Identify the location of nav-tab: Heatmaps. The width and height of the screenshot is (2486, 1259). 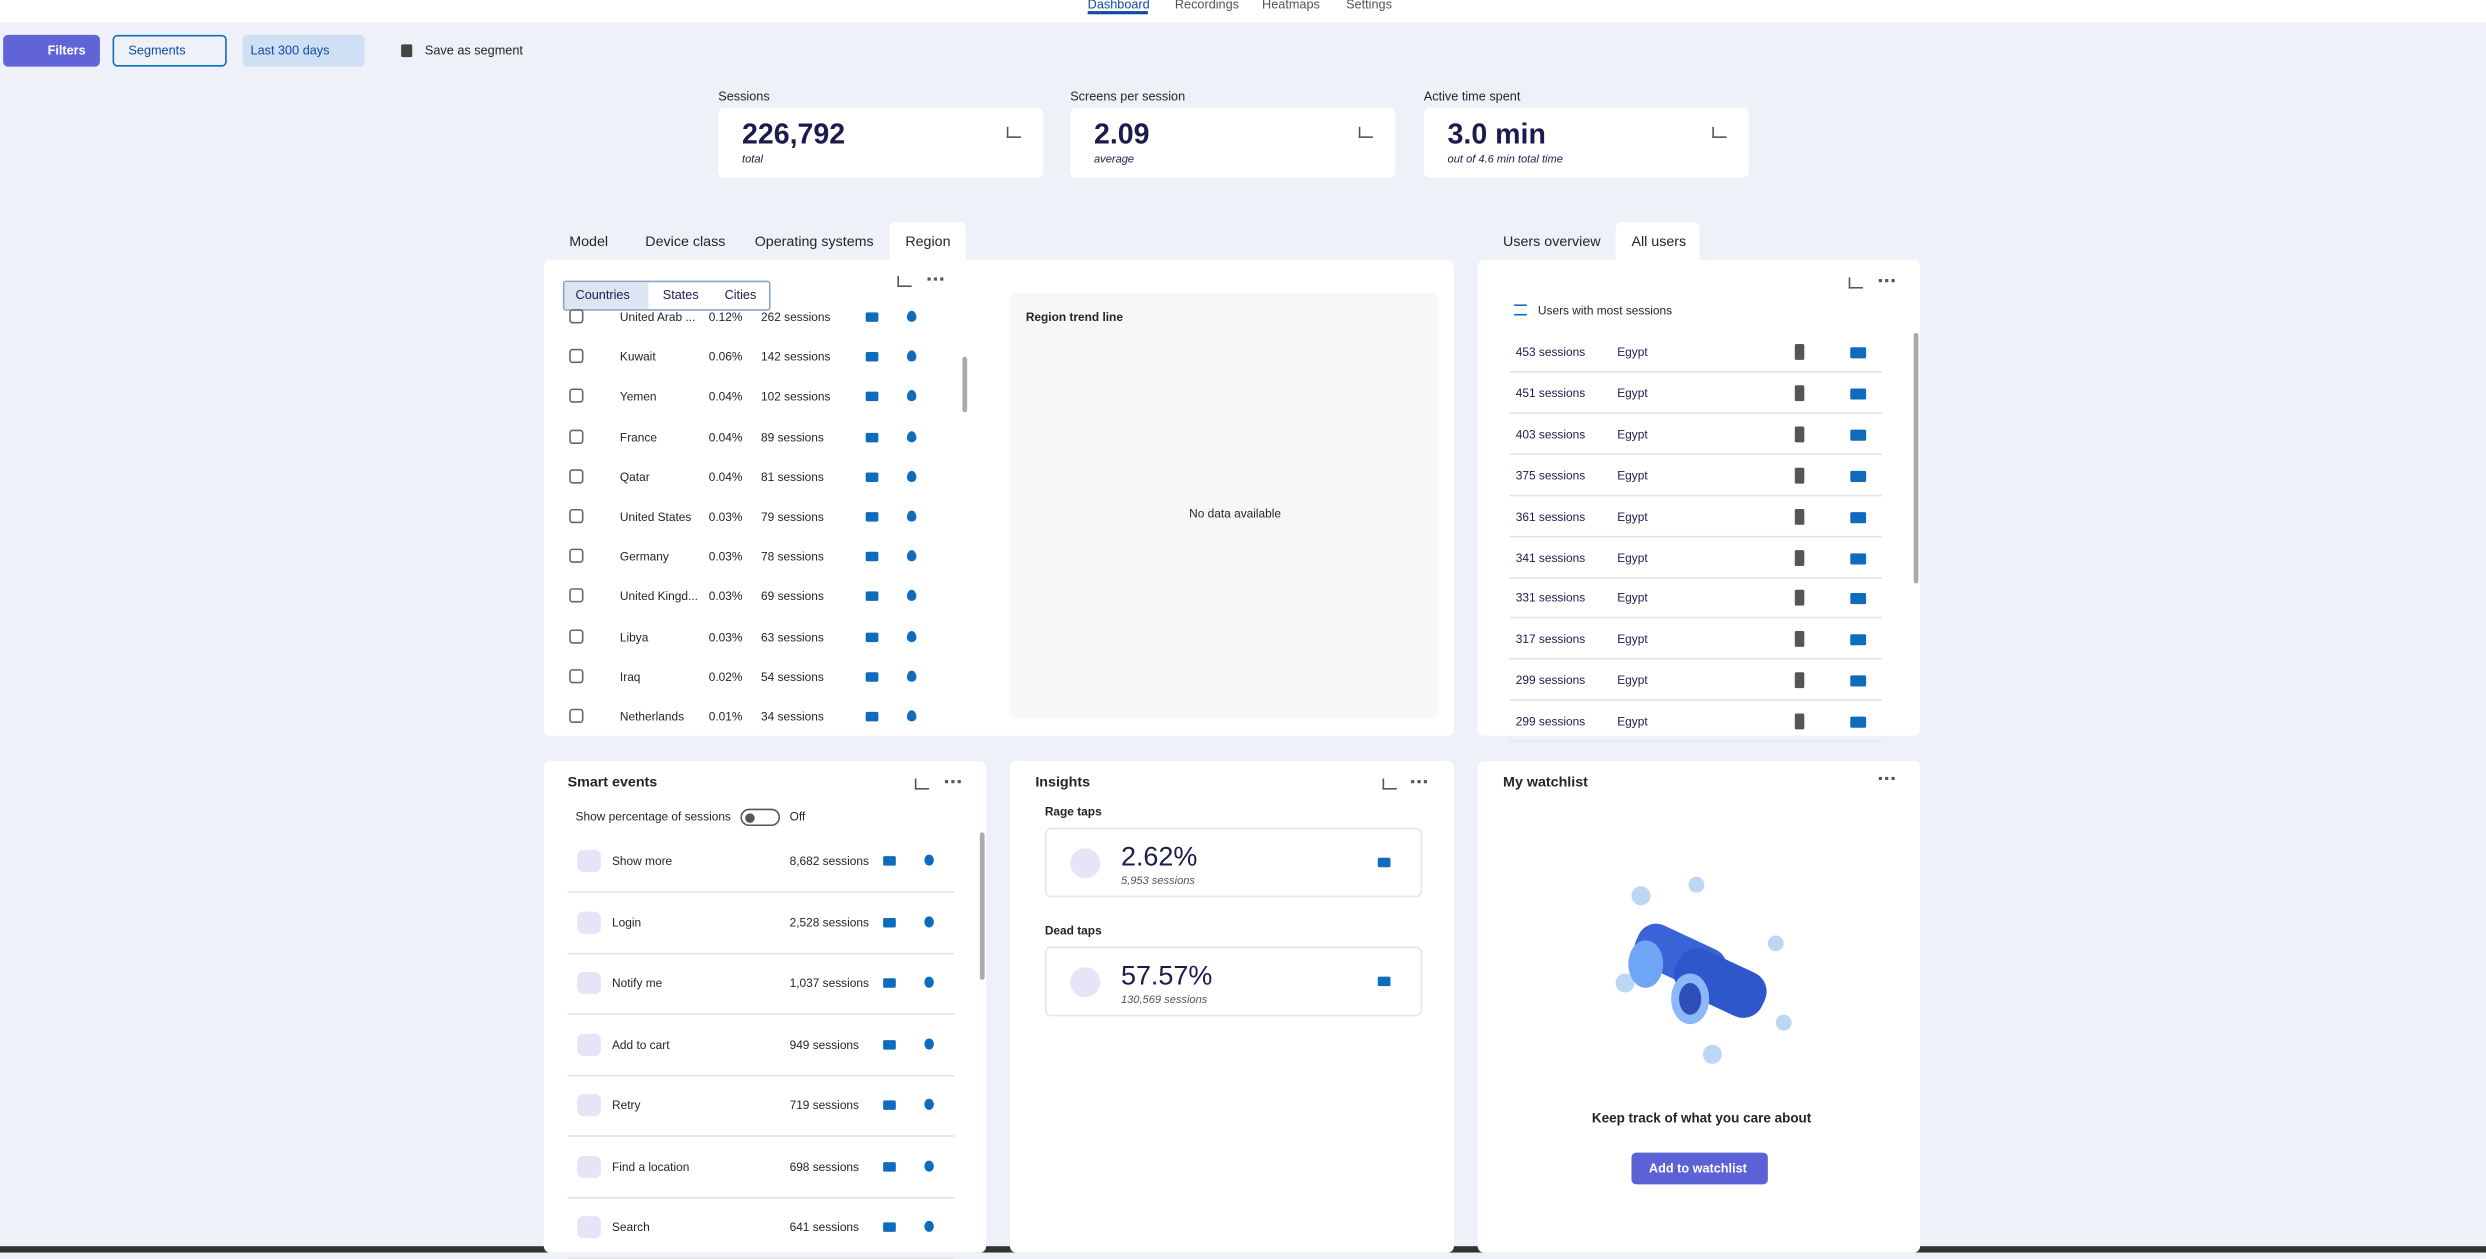
(1291, 6).